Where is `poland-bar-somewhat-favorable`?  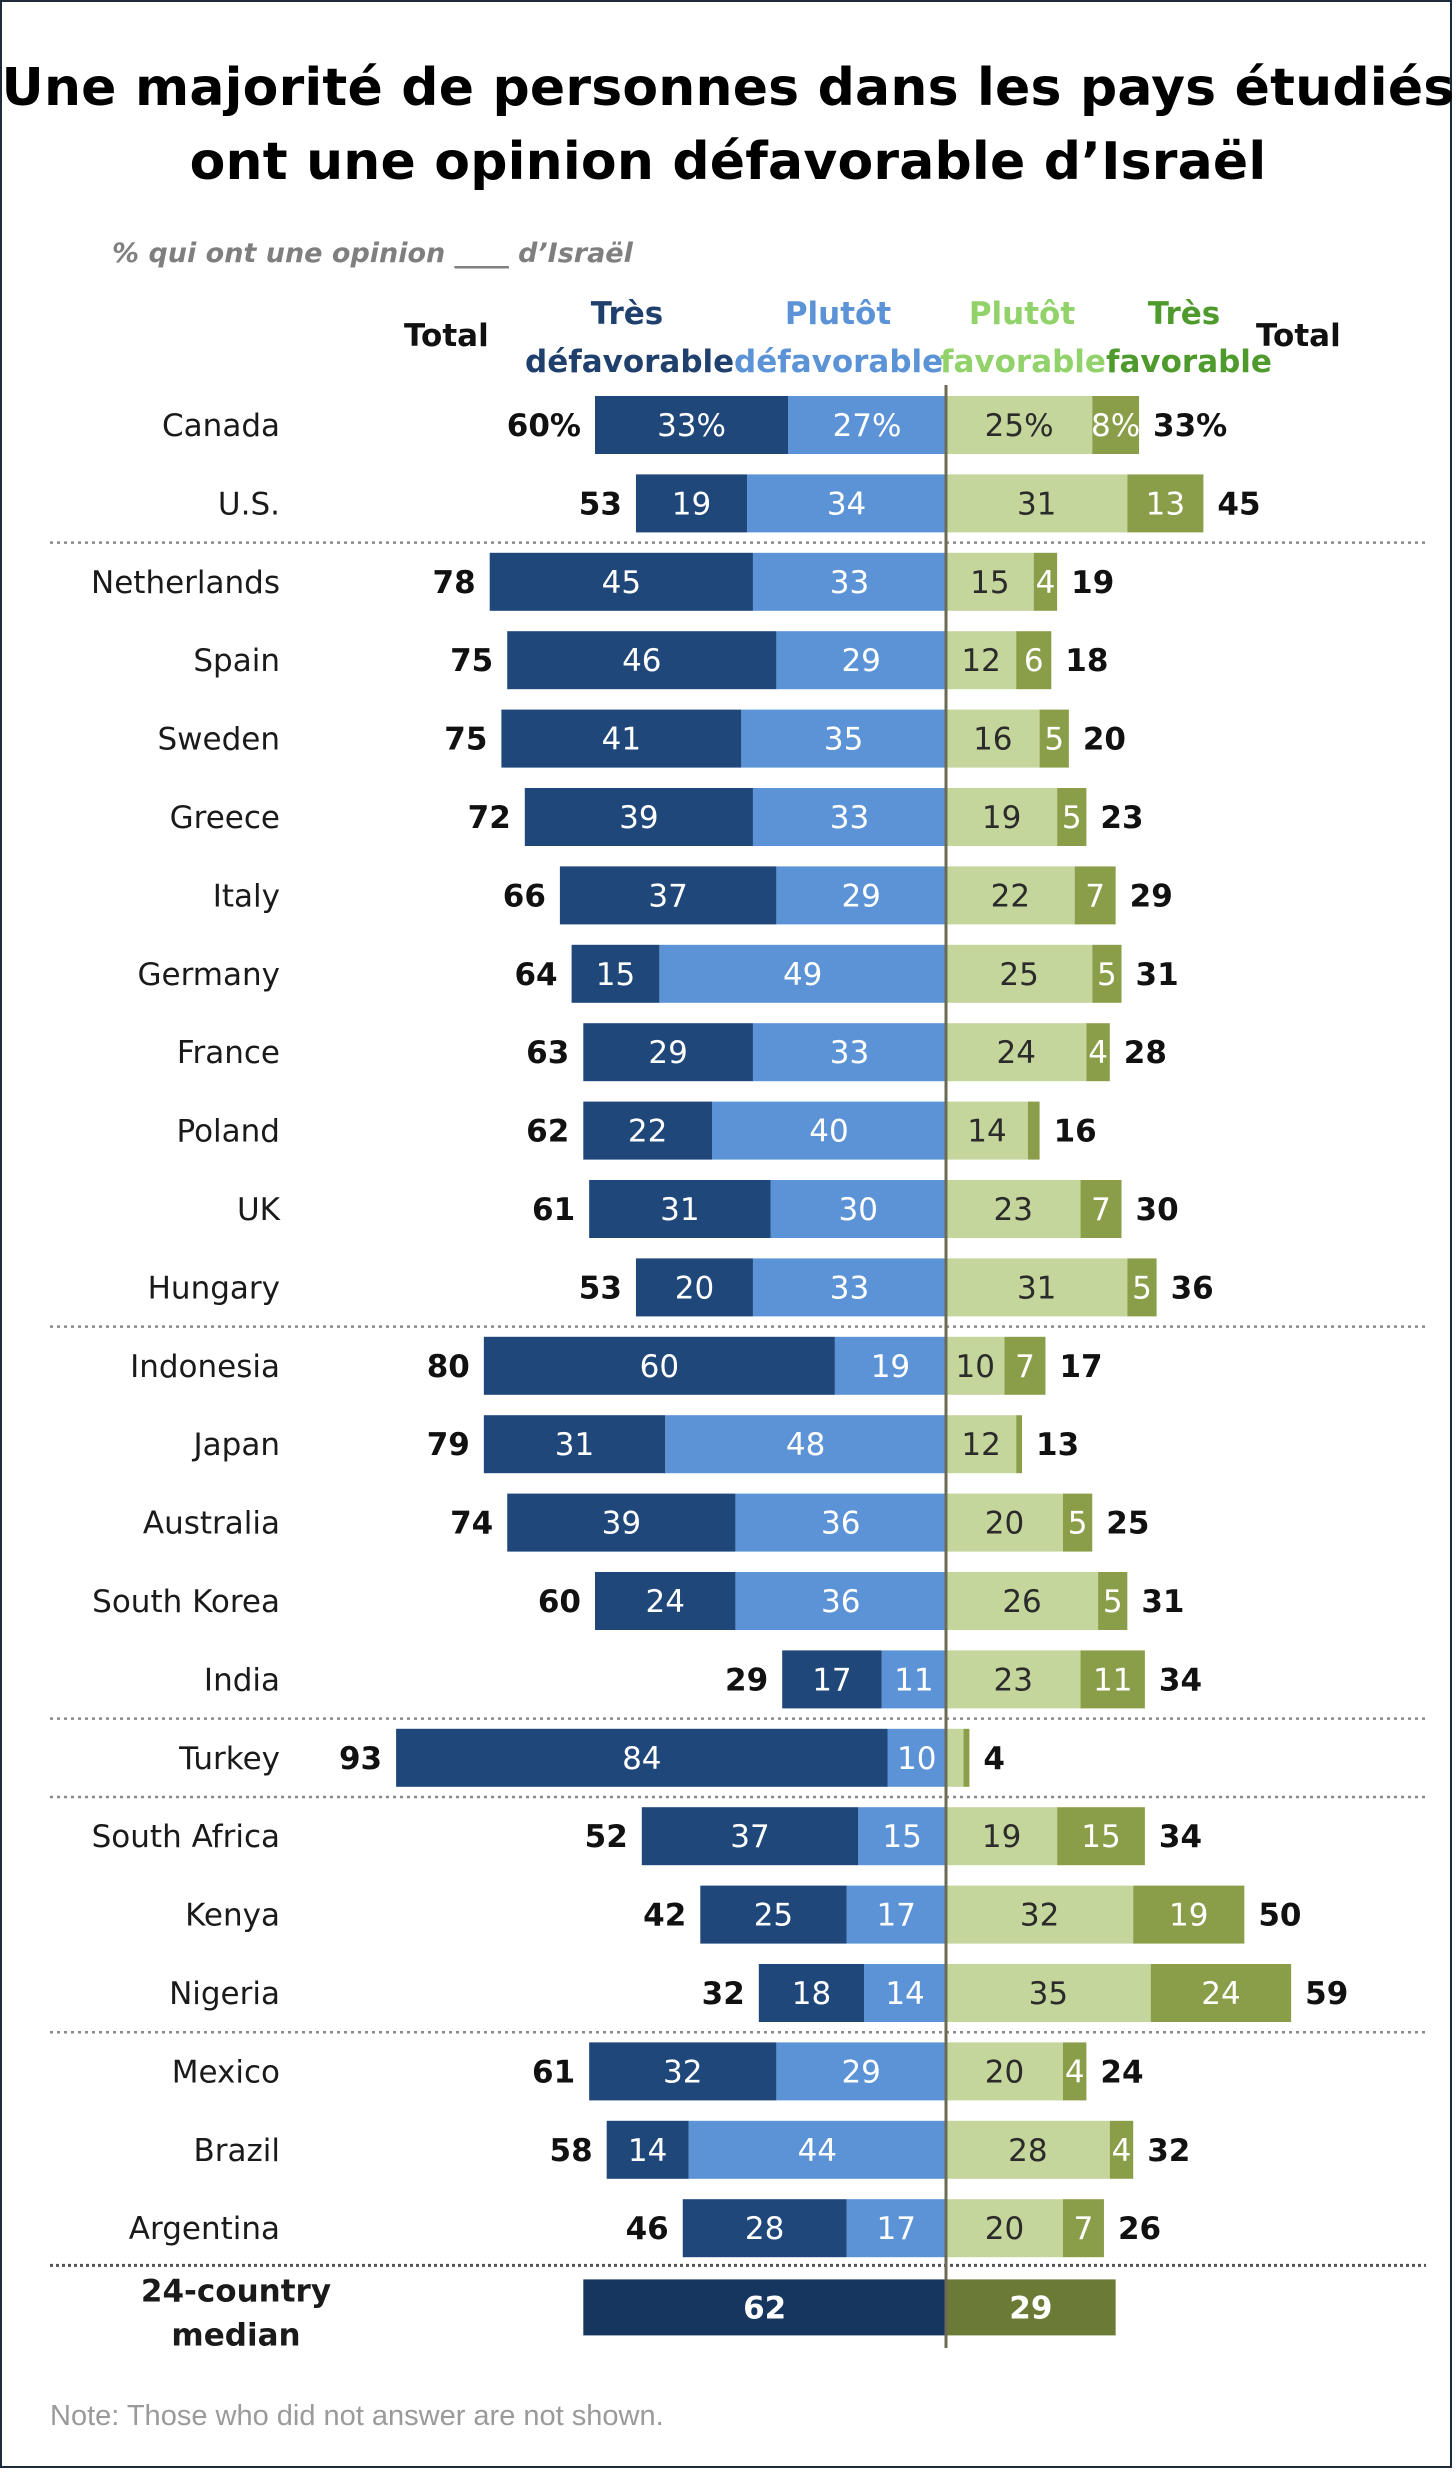
poland-bar-somewhat-favorable is located at coordinates (987, 1130).